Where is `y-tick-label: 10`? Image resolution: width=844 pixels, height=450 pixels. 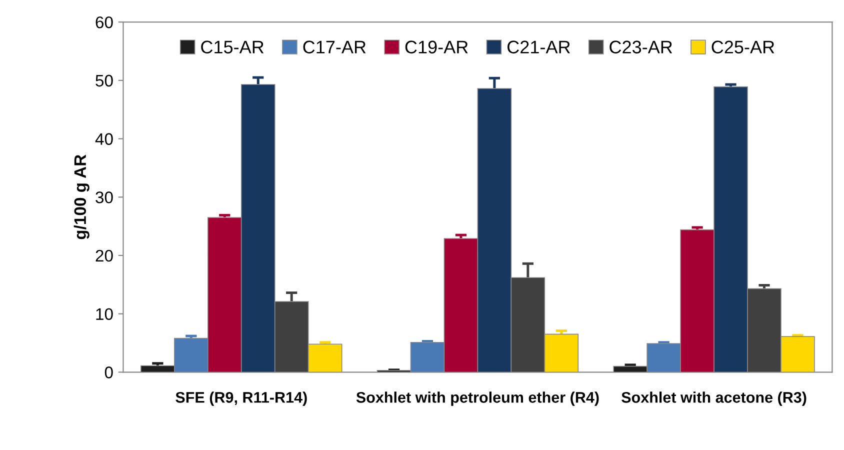 y-tick-label: 10 is located at coordinates (104, 314).